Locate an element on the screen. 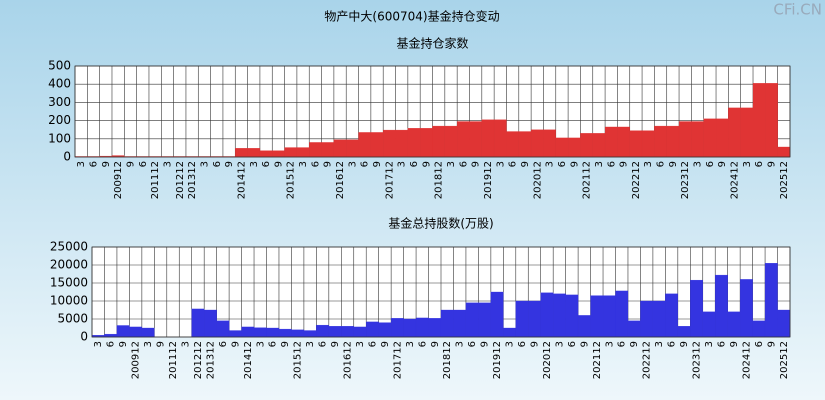 The image size is (825, 400). x-tick-label: 201812 is located at coordinates (447, 360).